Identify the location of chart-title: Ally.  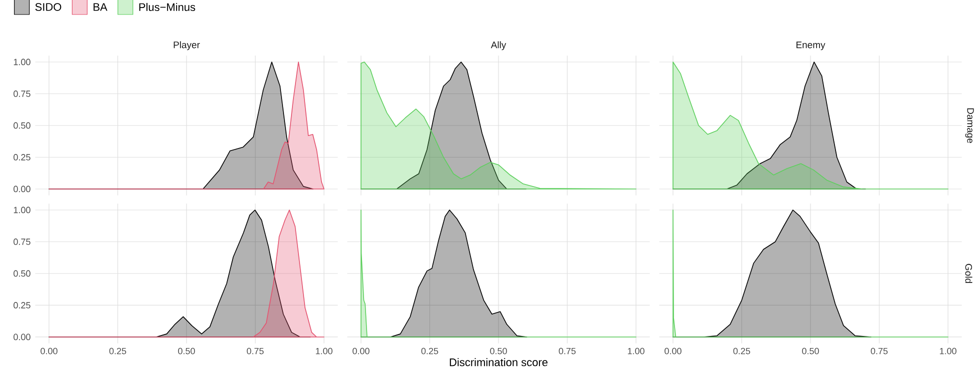
(498, 45).